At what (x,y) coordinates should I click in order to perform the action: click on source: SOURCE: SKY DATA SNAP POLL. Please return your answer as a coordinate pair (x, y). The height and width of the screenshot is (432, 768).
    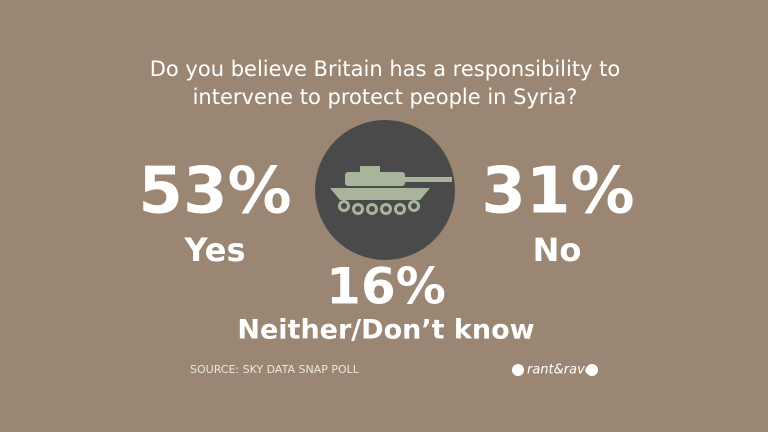
    Looking at the image, I should click on (275, 369).